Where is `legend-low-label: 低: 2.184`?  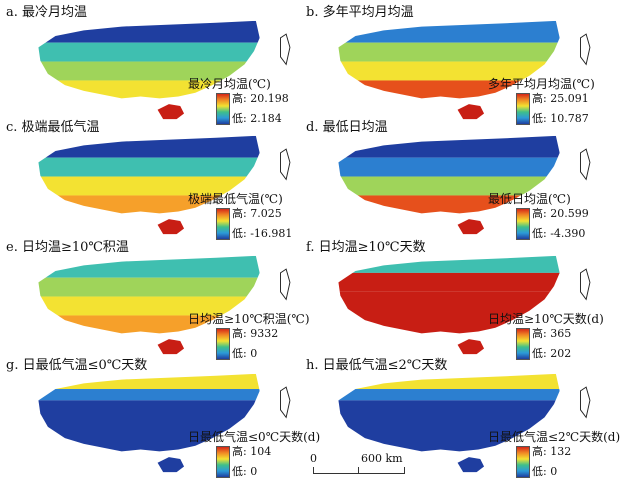 legend-low-label: 低: 2.184 is located at coordinates (257, 118).